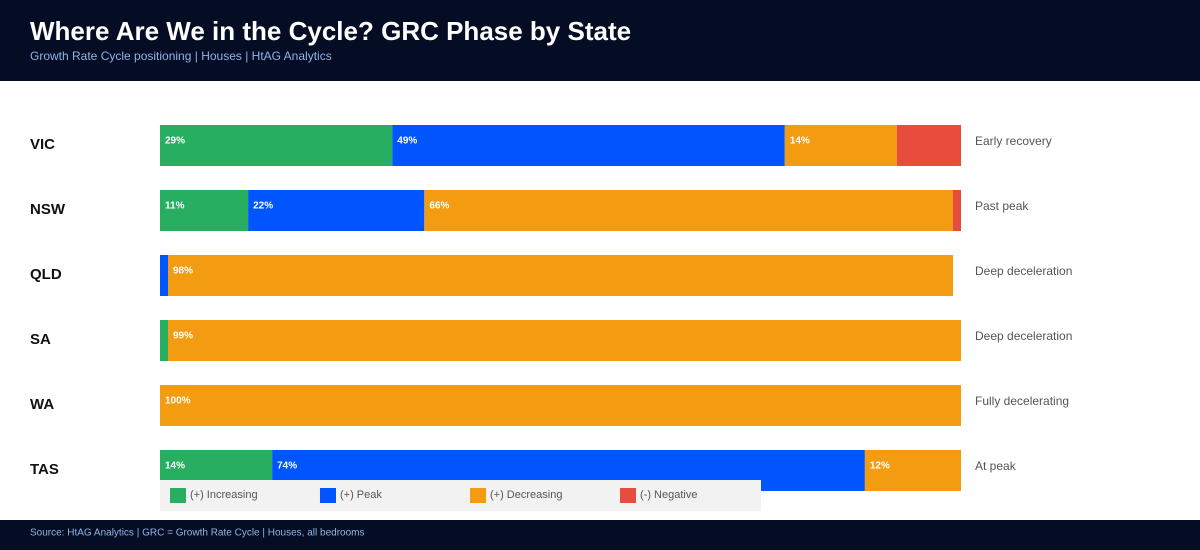  I want to click on value-label: 100%, so click(178, 401).